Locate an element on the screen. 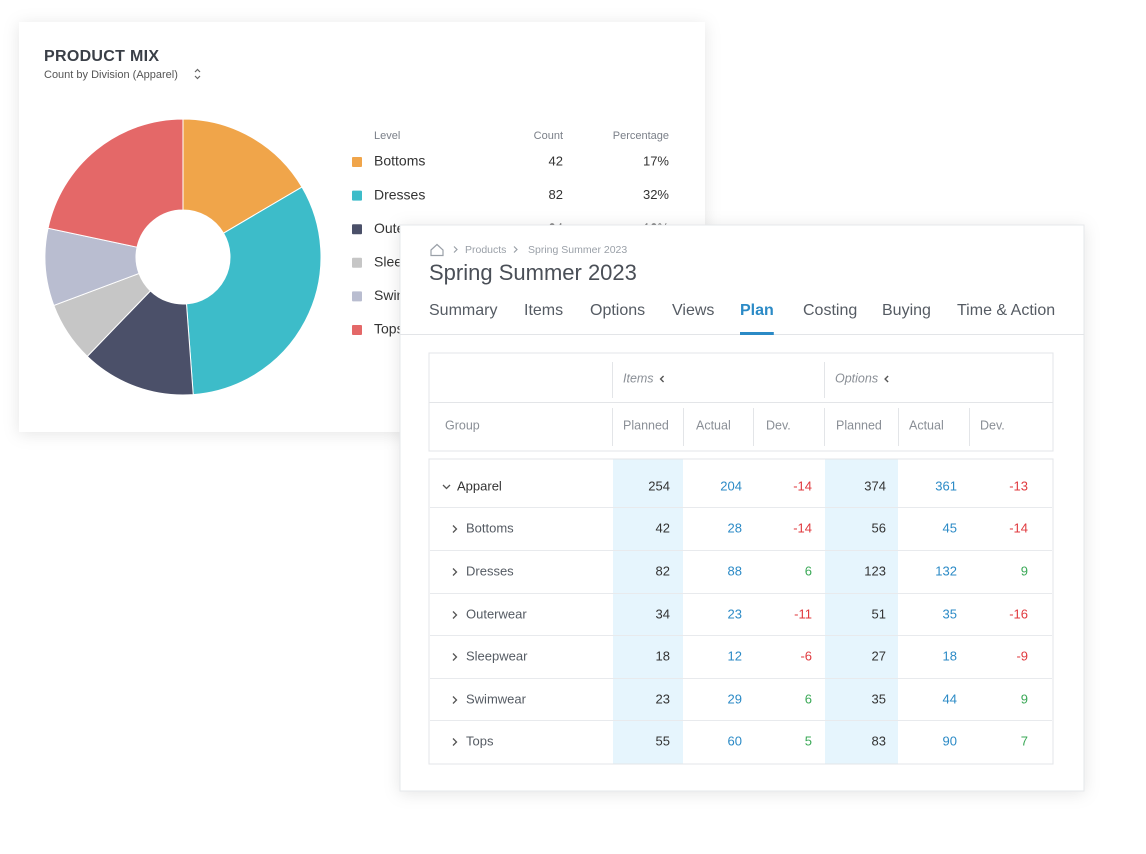  legend-label: Bottoms is located at coordinates (399, 161).